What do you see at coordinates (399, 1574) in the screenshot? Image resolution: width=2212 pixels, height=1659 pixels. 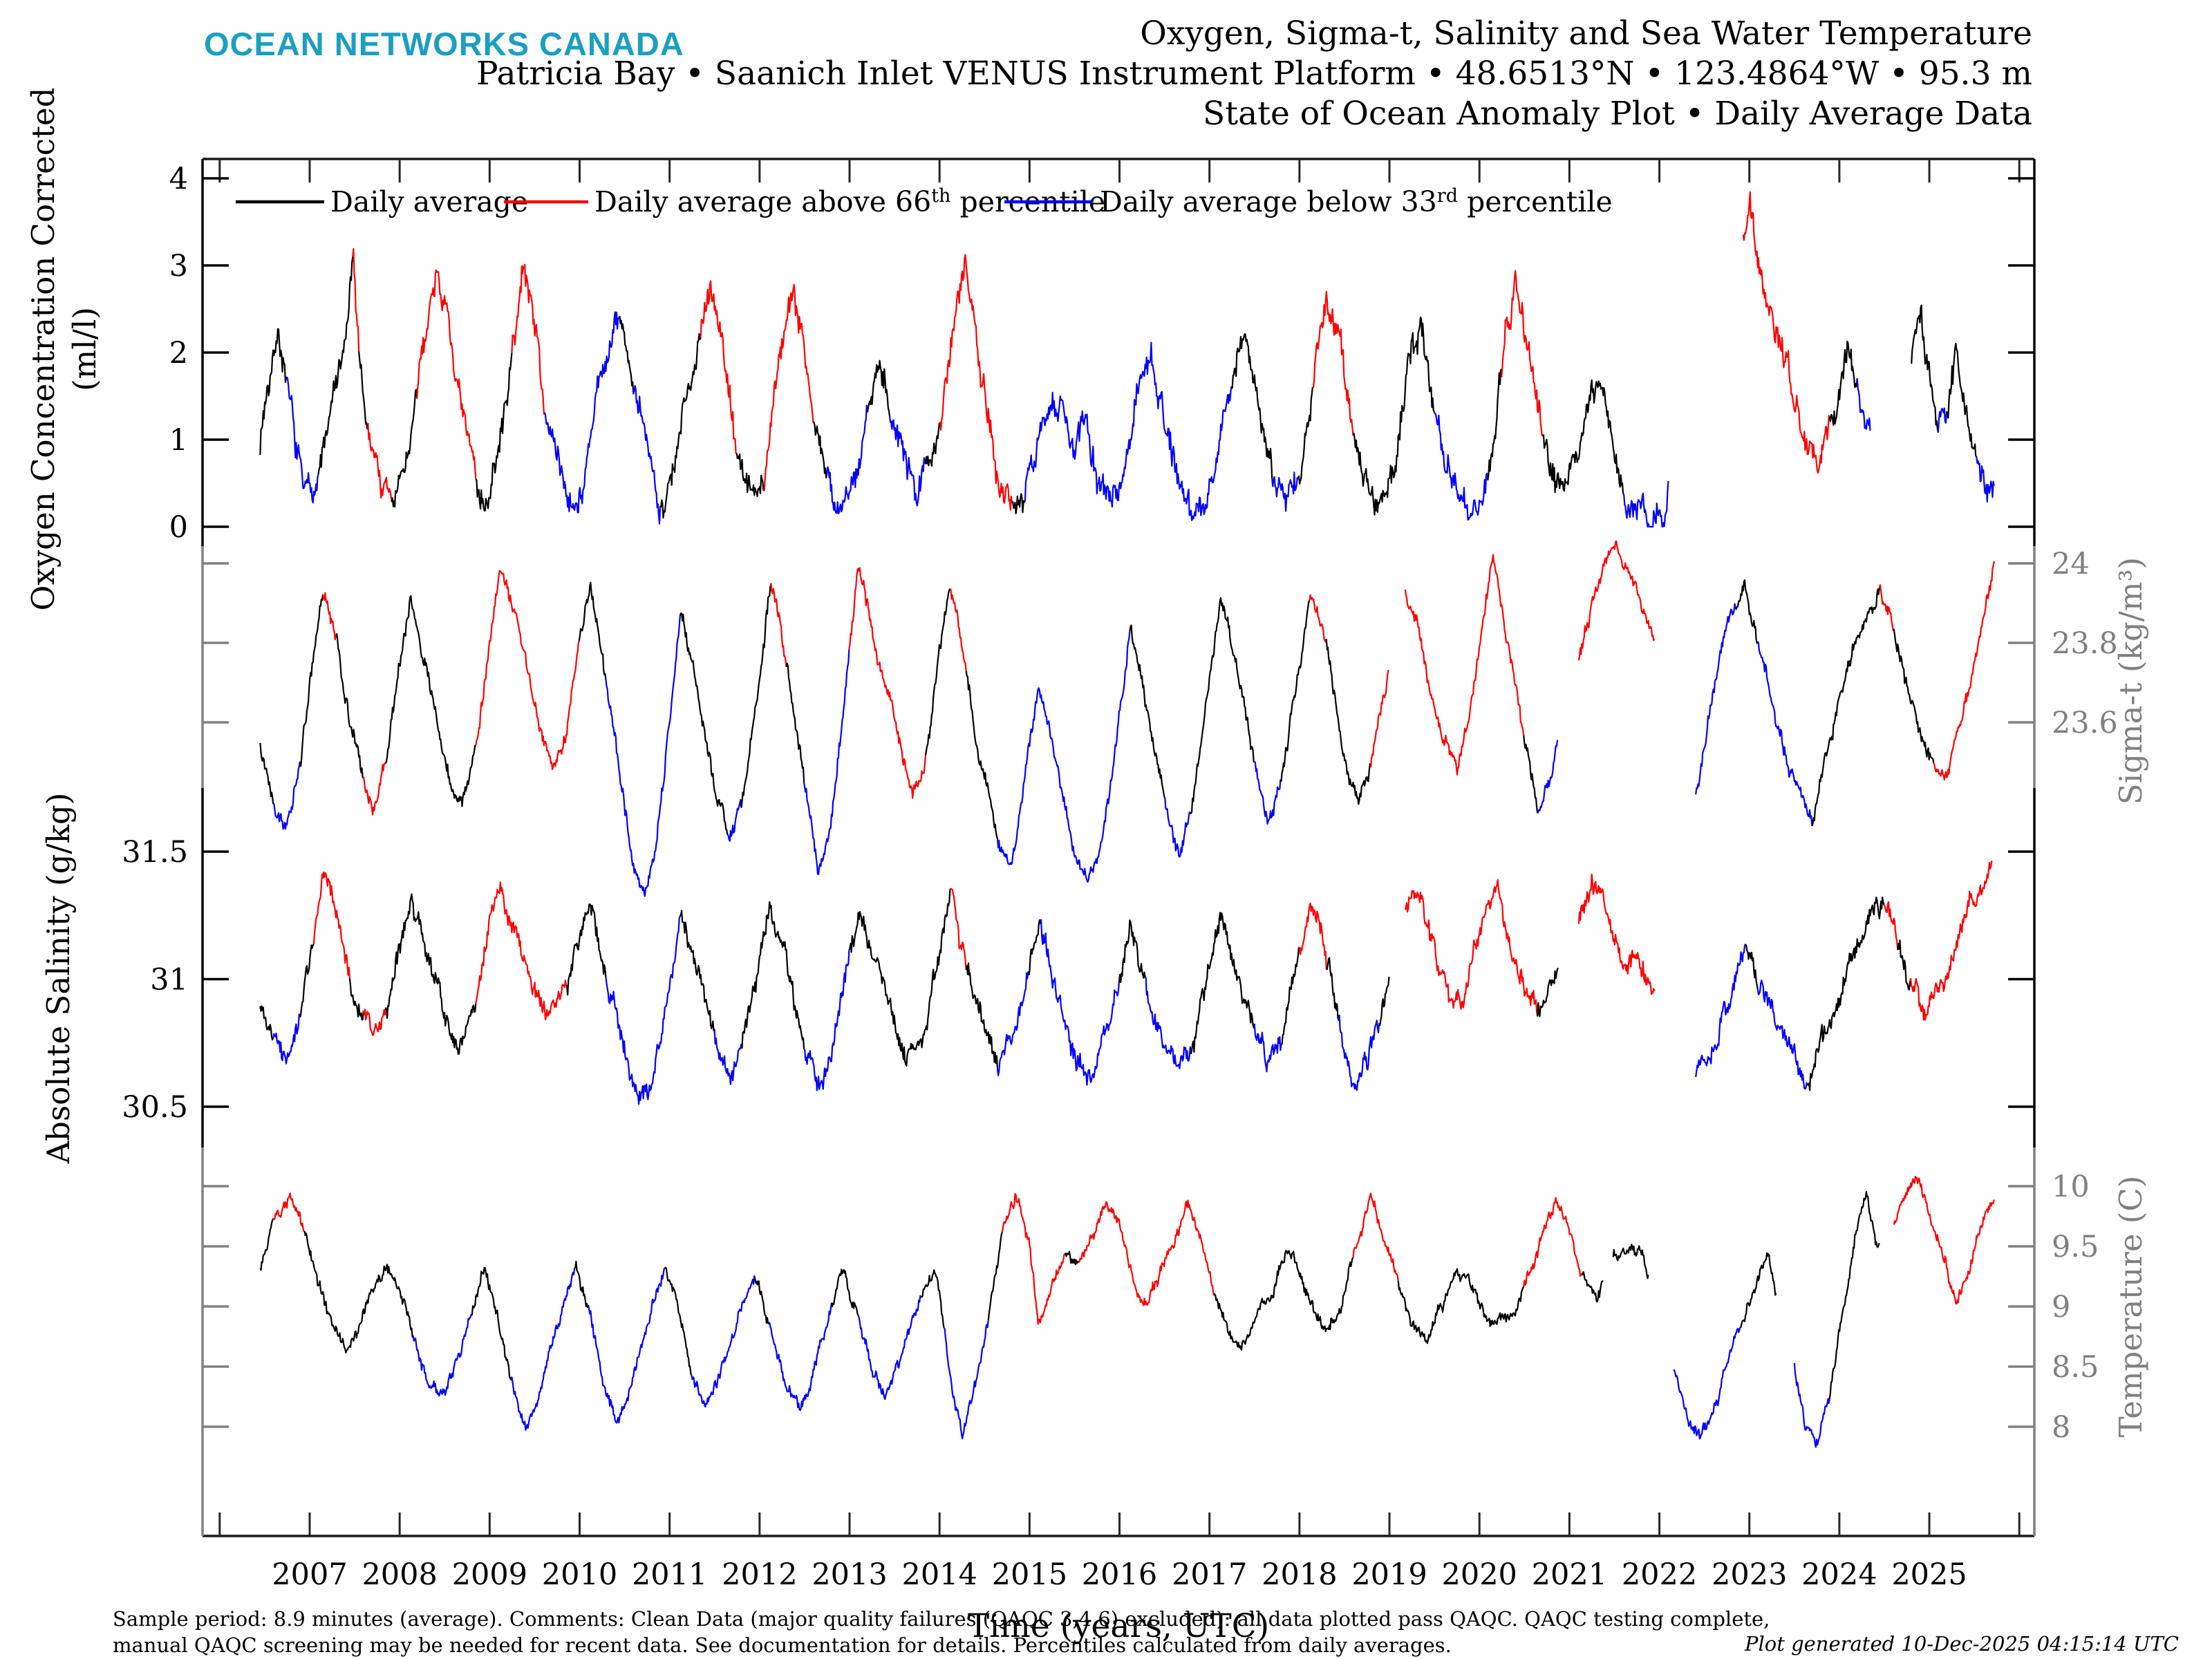 I see `x-tick-label-2008: 2008` at bounding box center [399, 1574].